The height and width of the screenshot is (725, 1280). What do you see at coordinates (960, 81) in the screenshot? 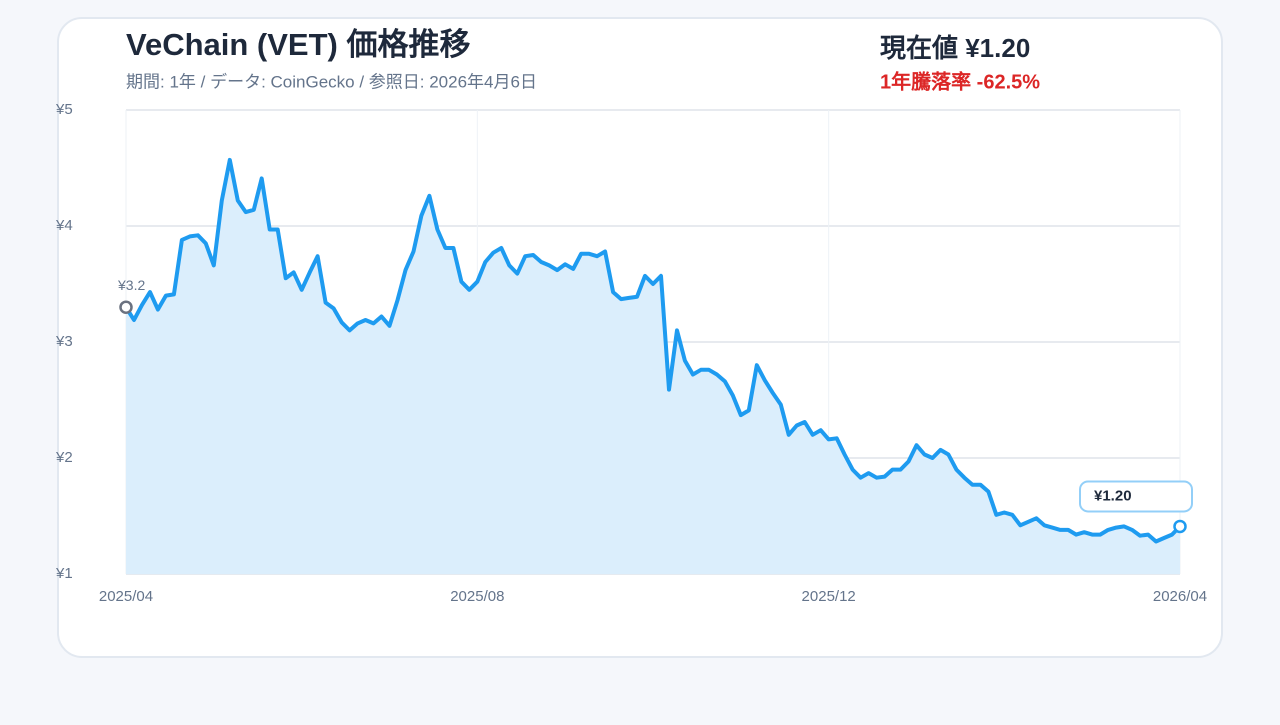
I see `change-rate: 1年騰落率 -62.5%` at bounding box center [960, 81].